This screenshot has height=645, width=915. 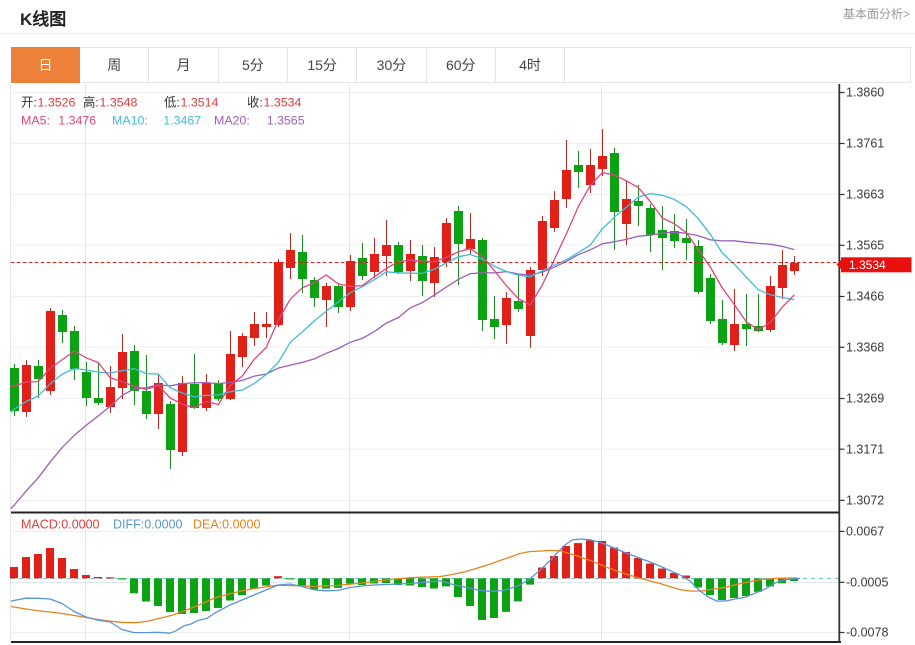 I want to click on svg-text: 1.3761, so click(x=865, y=144).